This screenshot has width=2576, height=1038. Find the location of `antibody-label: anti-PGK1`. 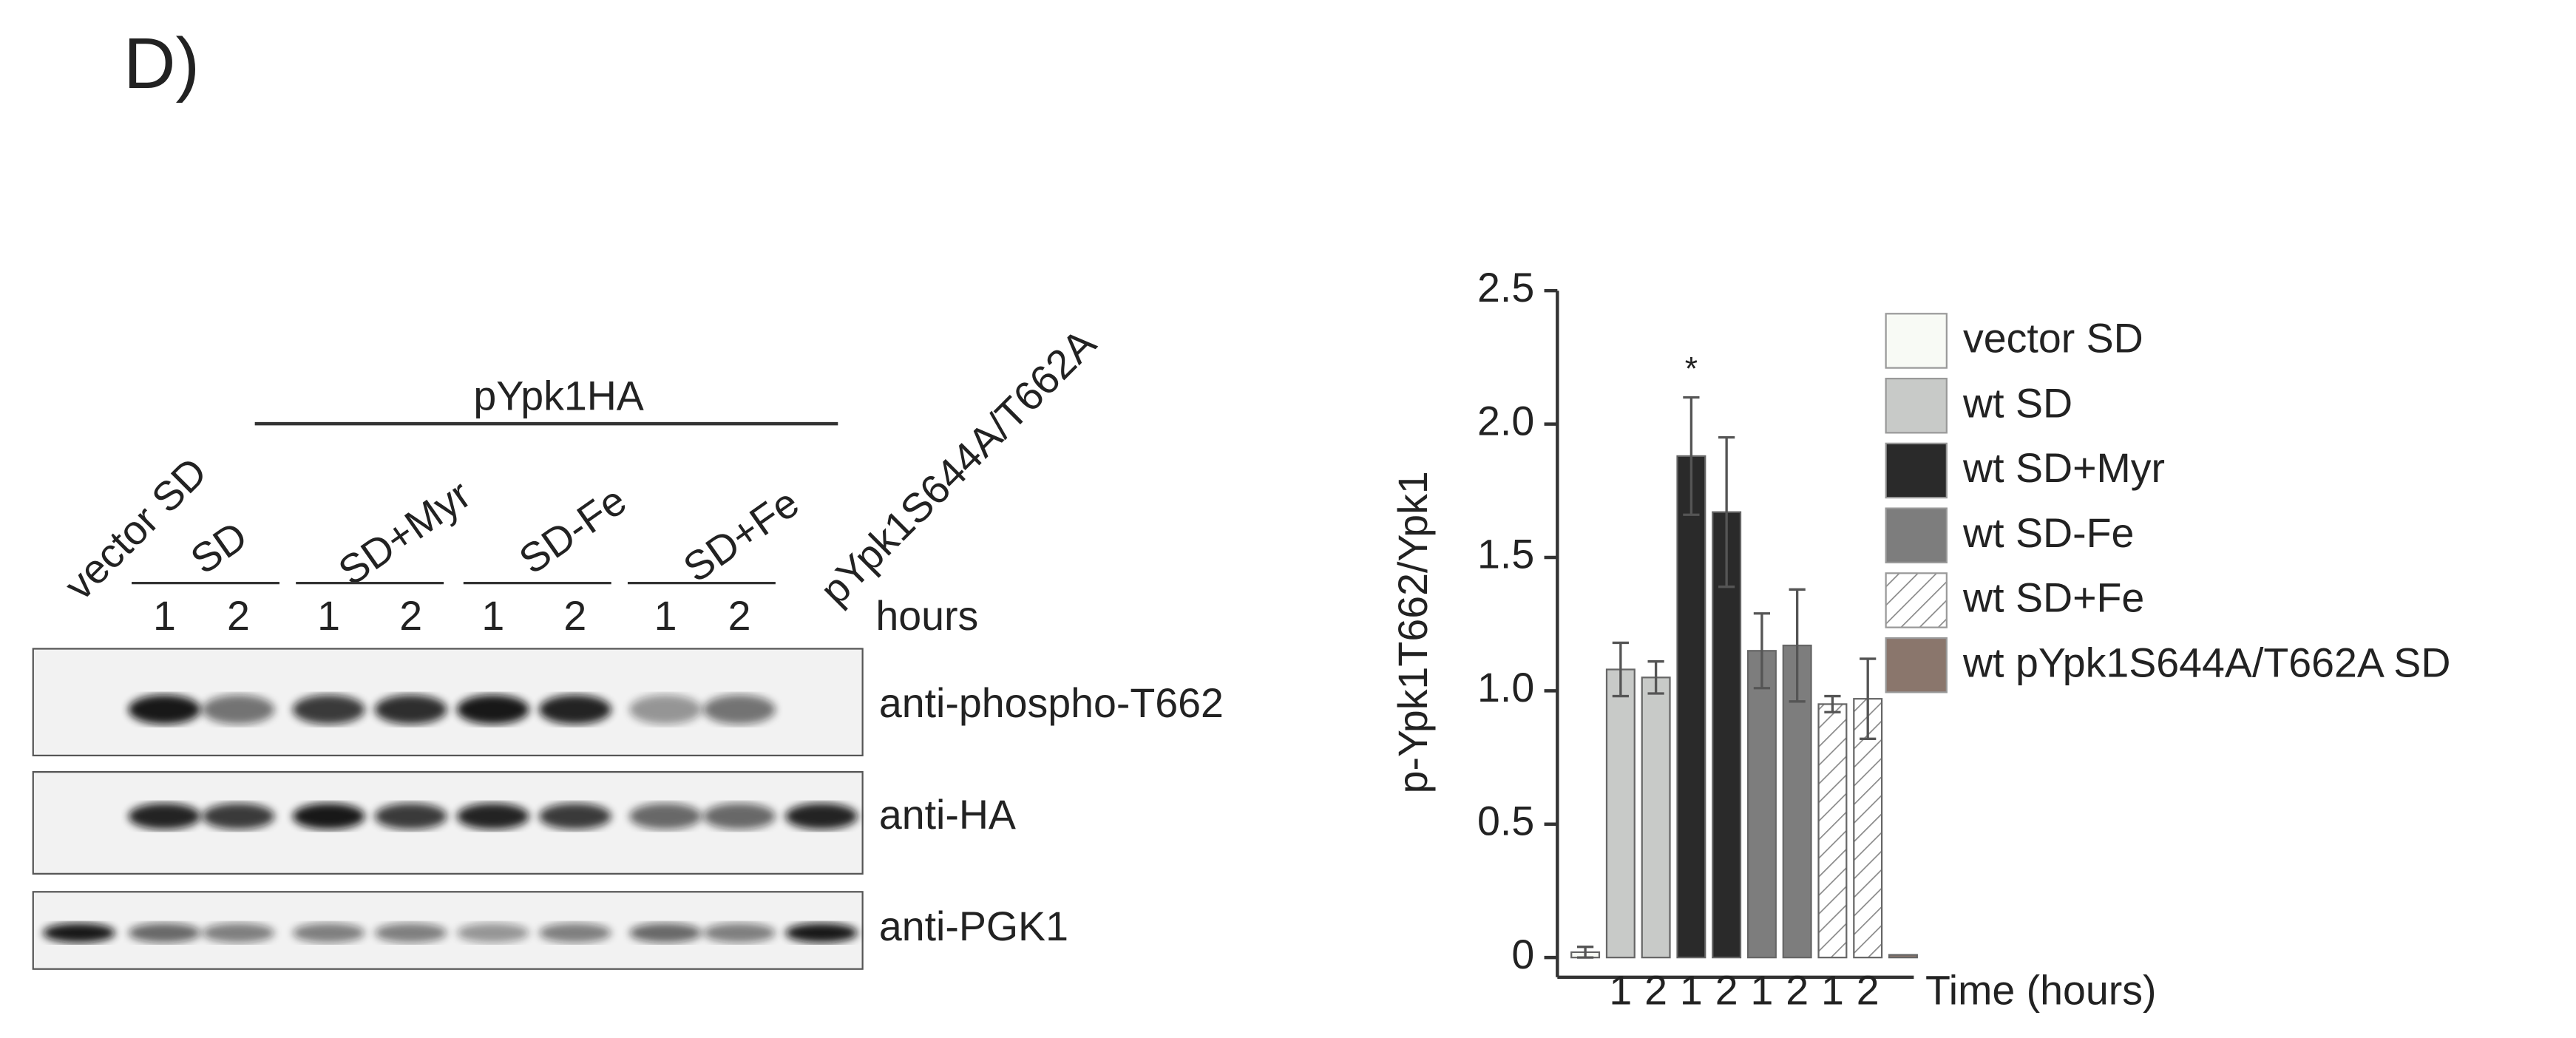

antibody-label: anti-PGK1 is located at coordinates (973, 926).